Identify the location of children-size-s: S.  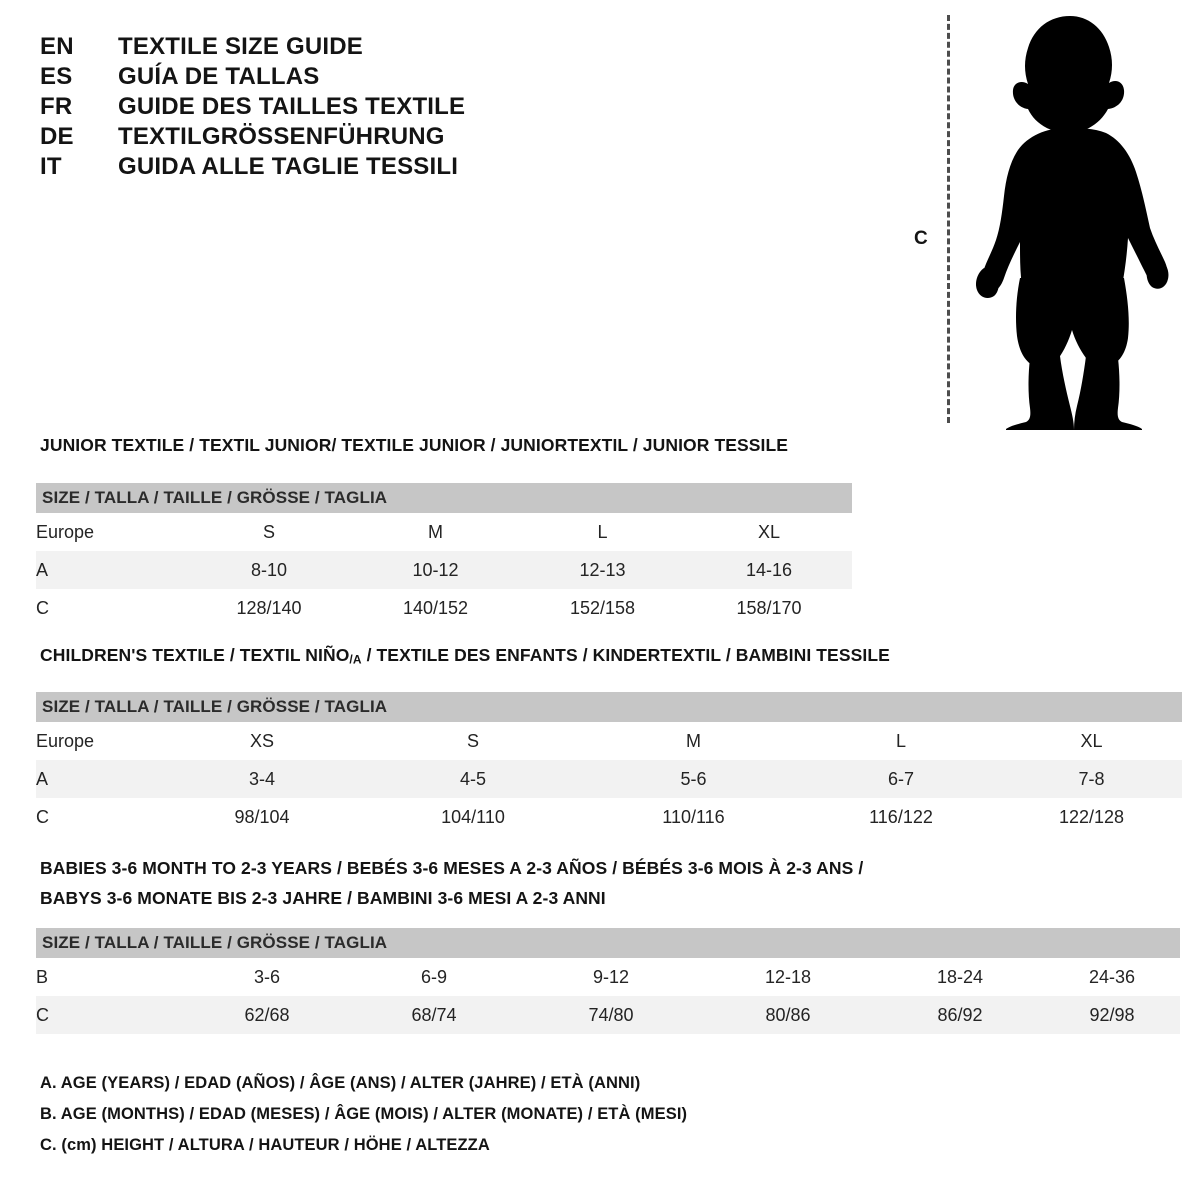
(473, 741).